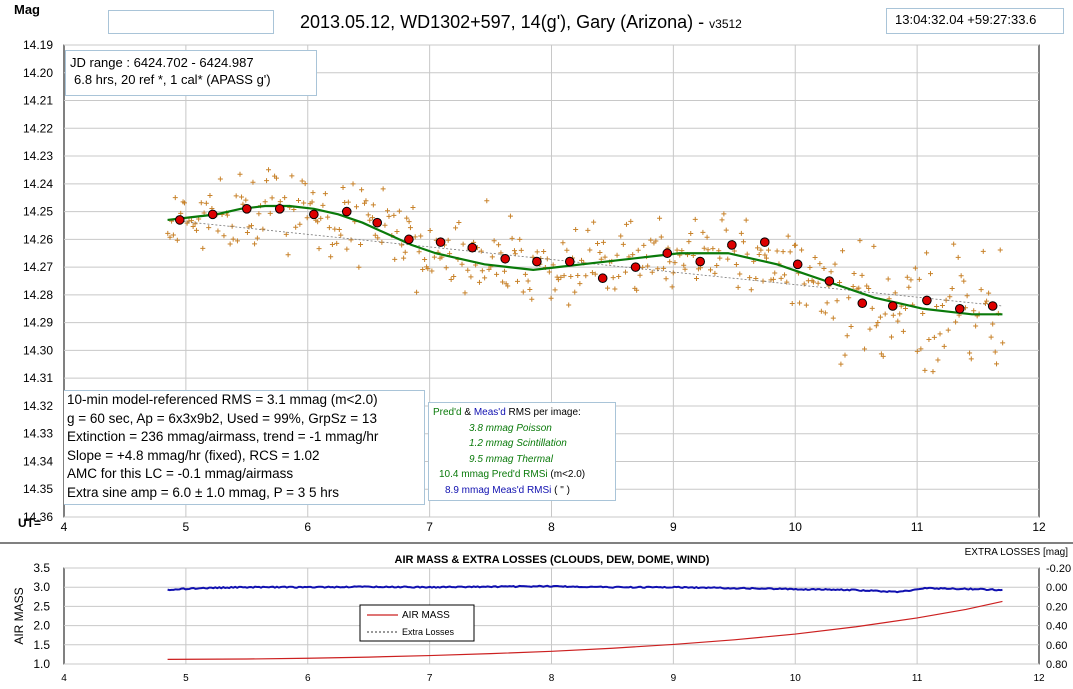  What do you see at coordinates (796, 527) in the screenshot?
I see `x-tick-label: 10` at bounding box center [796, 527].